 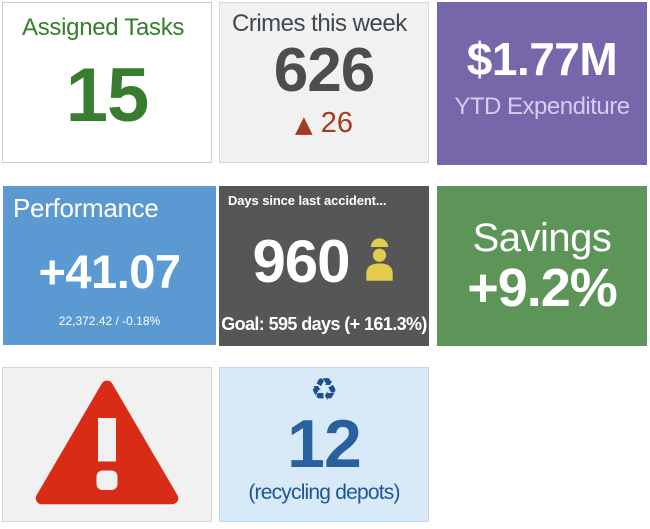 What do you see at coordinates (542, 237) in the screenshot?
I see `savings-title: Savings` at bounding box center [542, 237].